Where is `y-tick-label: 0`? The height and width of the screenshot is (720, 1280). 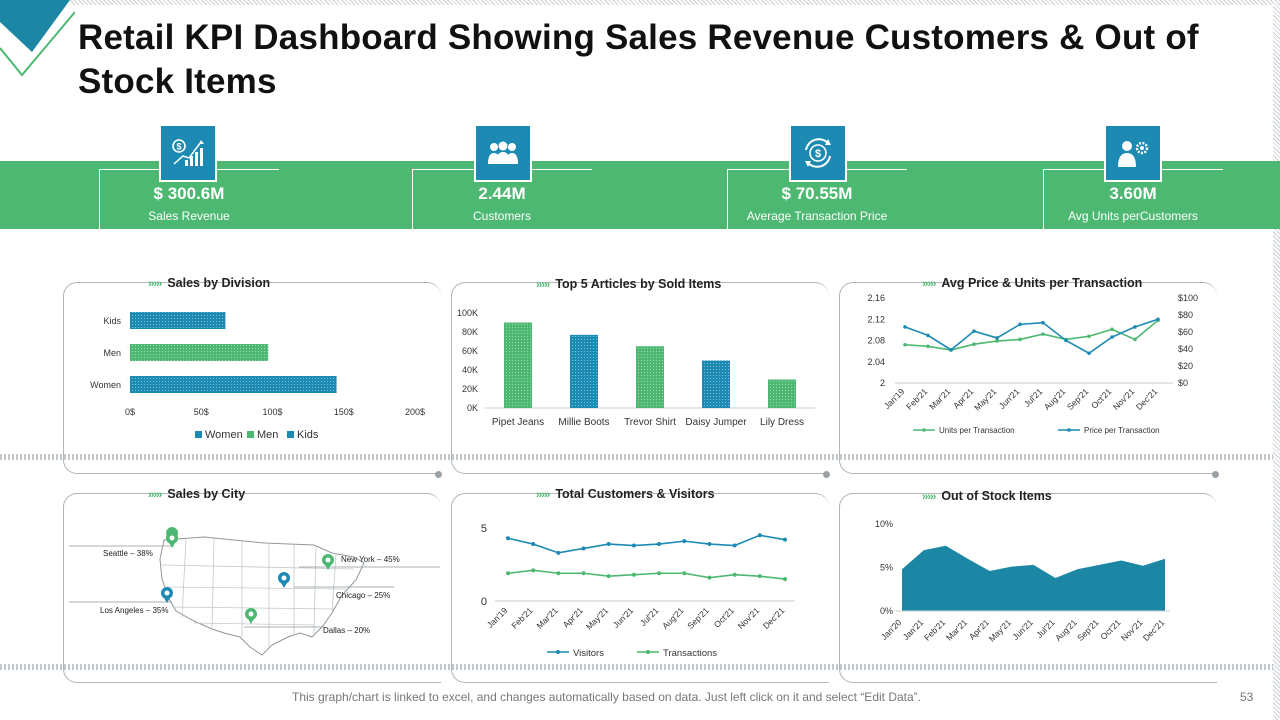 y-tick-label: 0 is located at coordinates (484, 602).